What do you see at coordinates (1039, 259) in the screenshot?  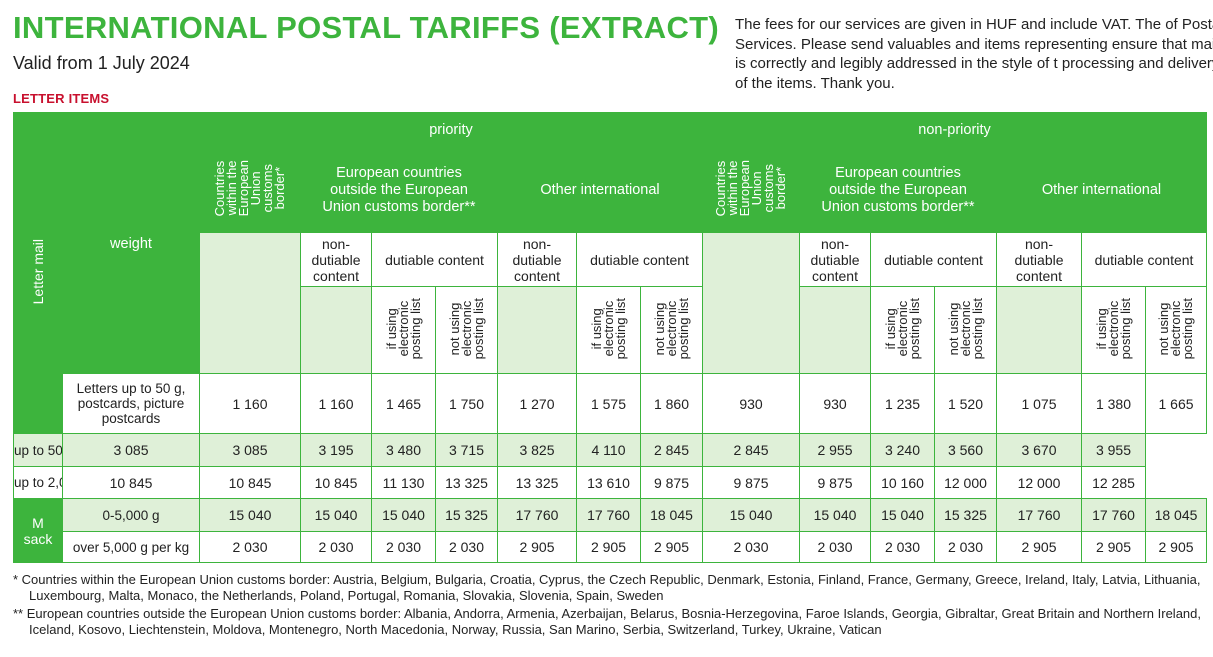 I see `non-priority-other-non-dutiable: non- dutiable content` at bounding box center [1039, 259].